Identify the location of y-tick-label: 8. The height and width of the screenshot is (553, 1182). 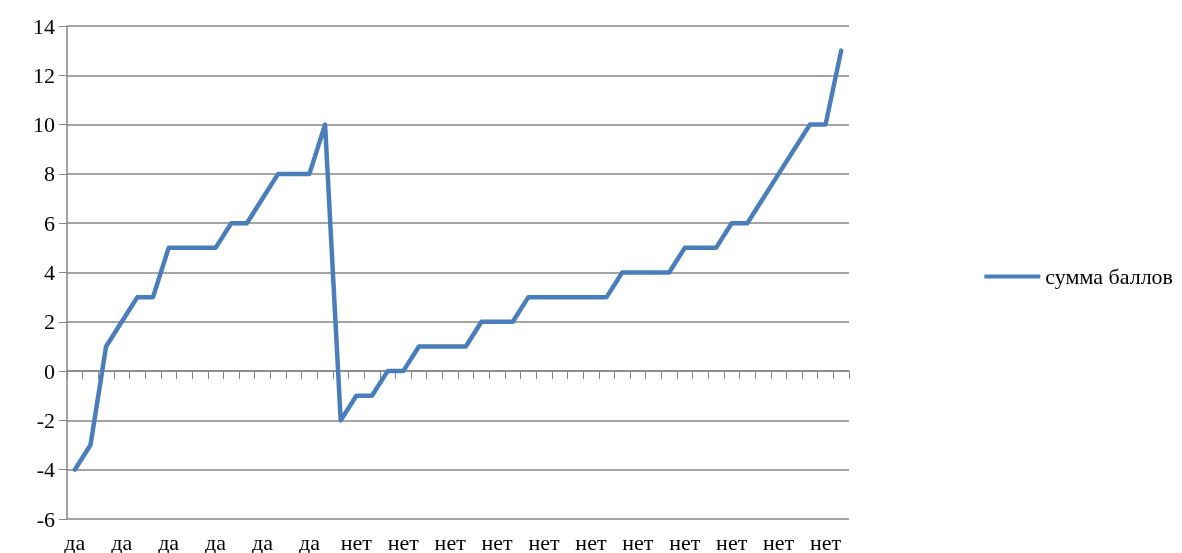
(49, 174).